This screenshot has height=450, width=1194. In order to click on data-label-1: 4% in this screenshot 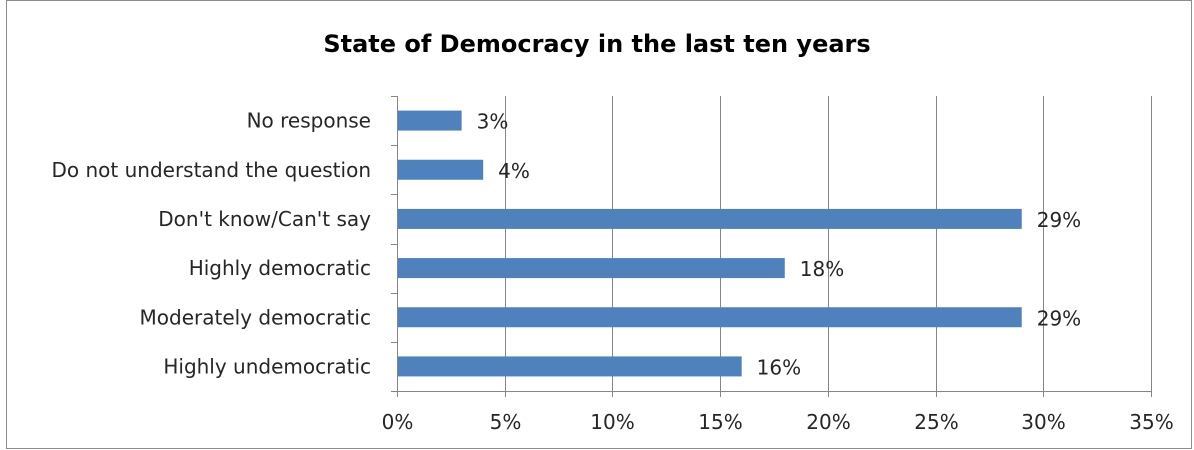, I will do `click(514, 171)`.